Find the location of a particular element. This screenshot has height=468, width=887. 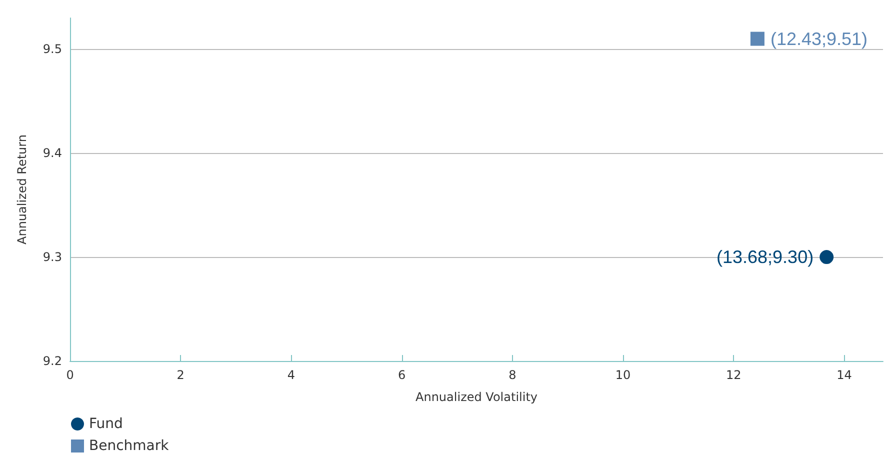

x-tick-label: 8 is located at coordinates (512, 375).